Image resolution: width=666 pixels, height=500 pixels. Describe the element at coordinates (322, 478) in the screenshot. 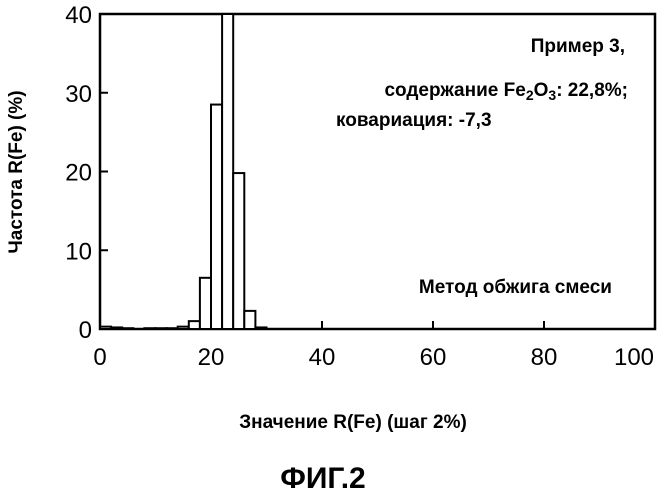

I see `figure-caption: ФИГ.2` at that location.